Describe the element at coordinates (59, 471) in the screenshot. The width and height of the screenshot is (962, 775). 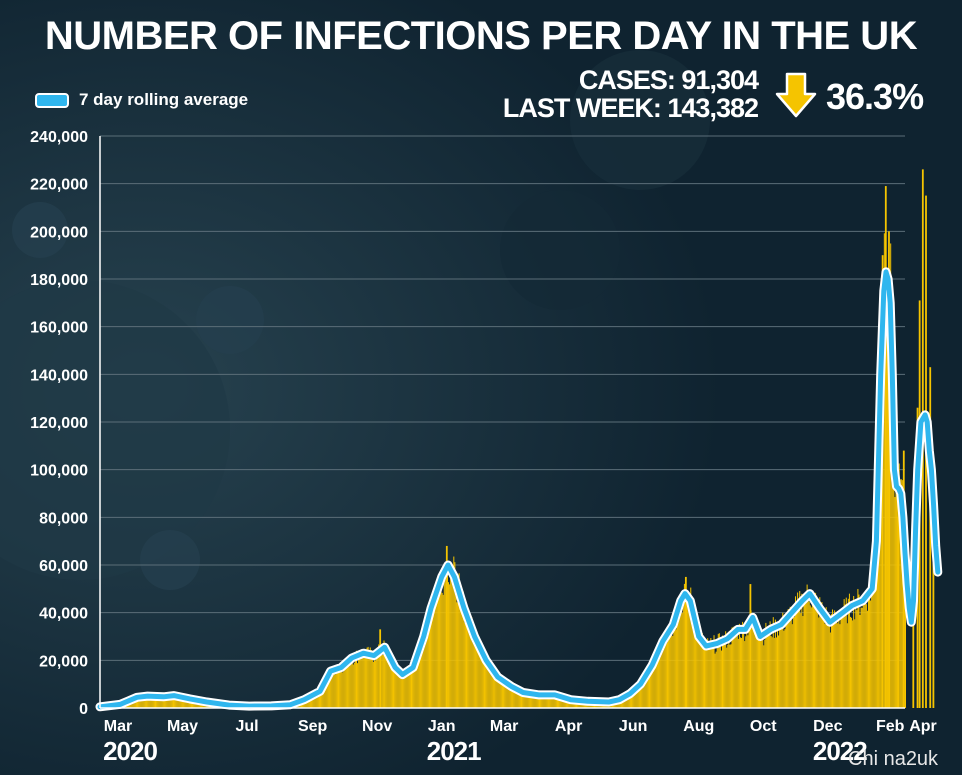
I see `y-tick-label: 100,000` at that location.